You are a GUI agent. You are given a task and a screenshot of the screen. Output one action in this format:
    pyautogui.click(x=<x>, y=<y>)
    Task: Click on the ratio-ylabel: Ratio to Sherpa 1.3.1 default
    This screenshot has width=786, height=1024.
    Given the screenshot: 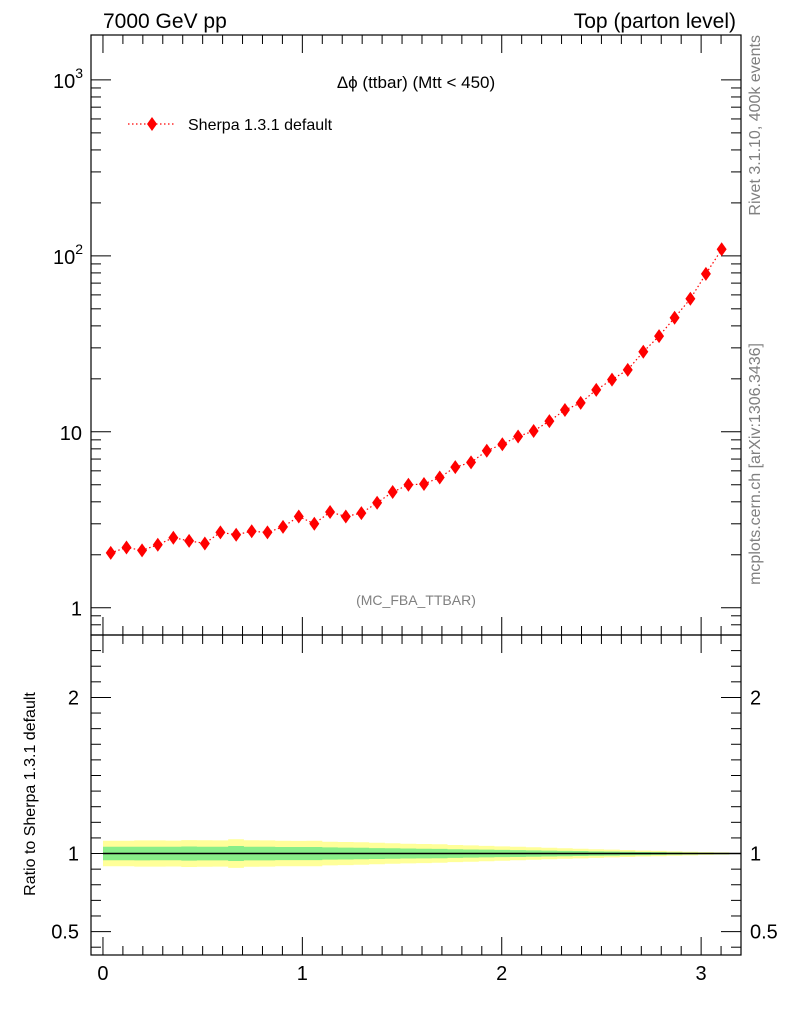 What is the action you would take?
    pyautogui.click(x=30, y=794)
    